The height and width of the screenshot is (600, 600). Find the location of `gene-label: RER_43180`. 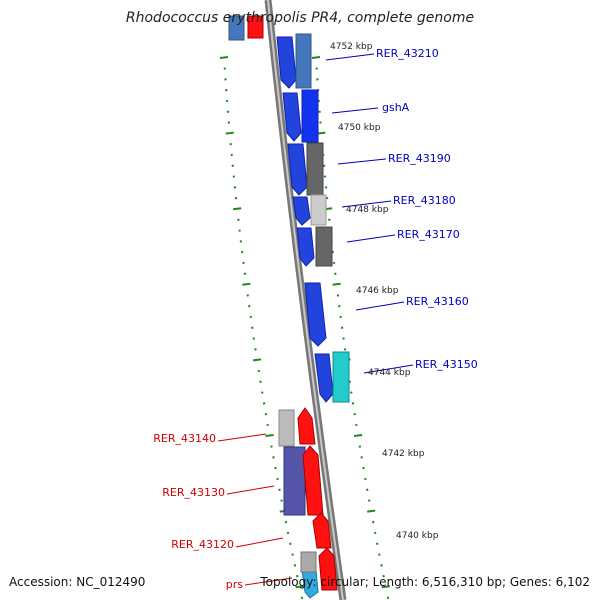

gene-label: RER_43180 is located at coordinates (424, 200).